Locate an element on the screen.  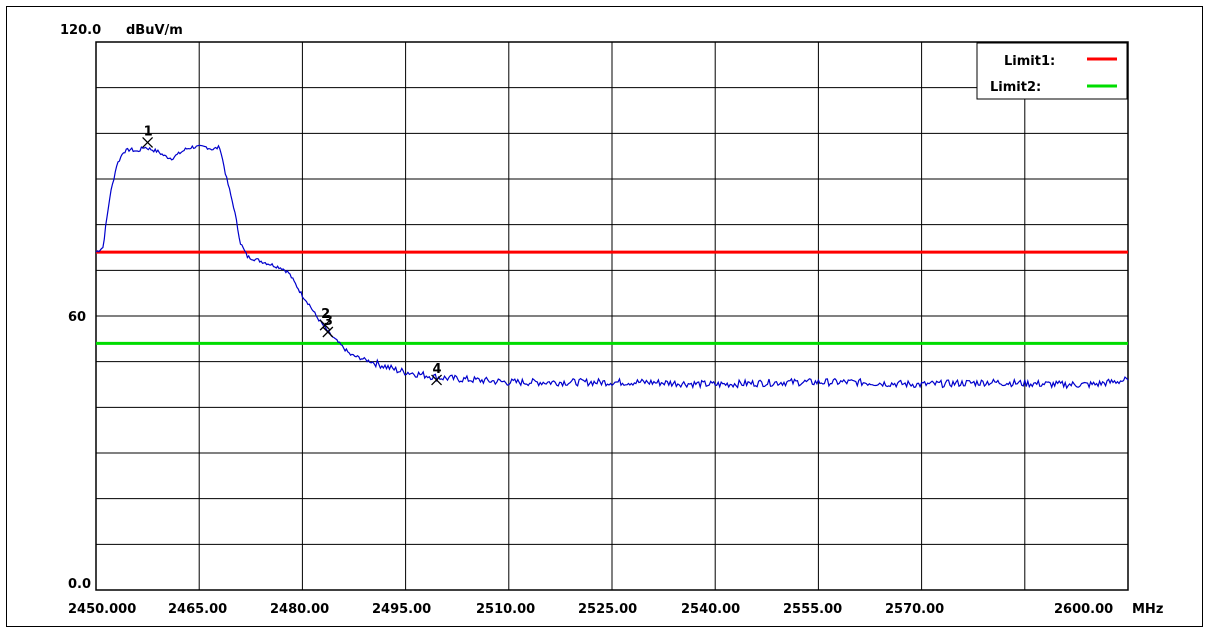
marker-2-label: 2 is located at coordinates (325, 314).